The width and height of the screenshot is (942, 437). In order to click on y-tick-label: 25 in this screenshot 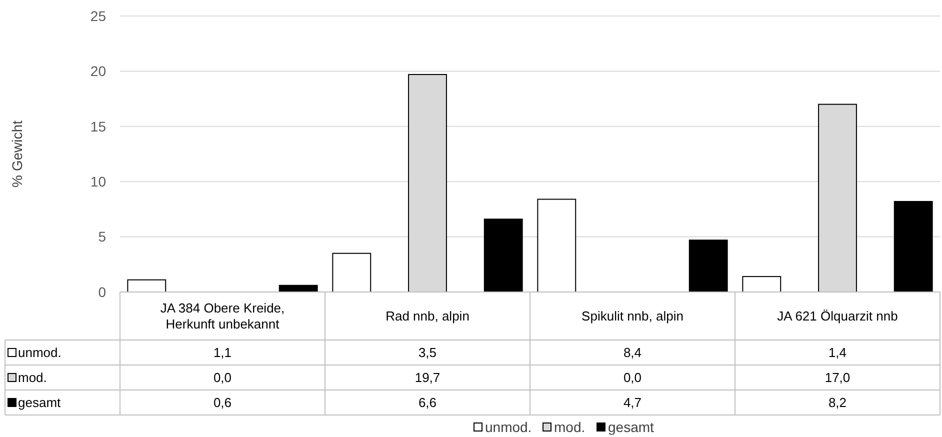, I will do `click(98, 16)`.